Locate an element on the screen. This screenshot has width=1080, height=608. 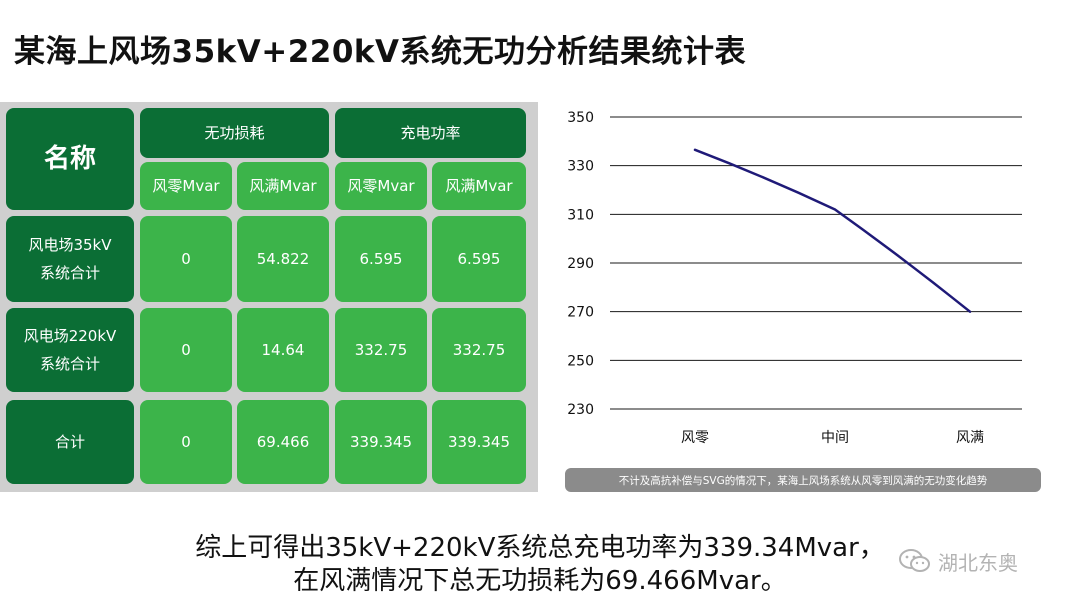
group-header-loss: 无功损耗 is located at coordinates (234, 133).